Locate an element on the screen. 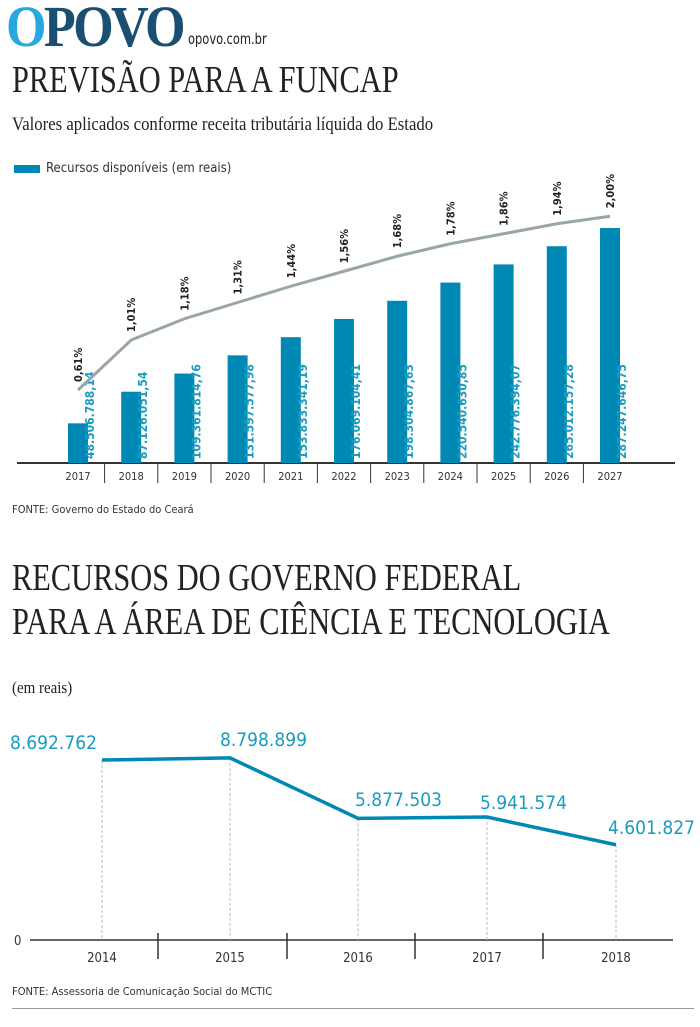 Image resolution: width=700 pixels, height=1027 pixels. x-tick-label: 2022 is located at coordinates (343, 476).